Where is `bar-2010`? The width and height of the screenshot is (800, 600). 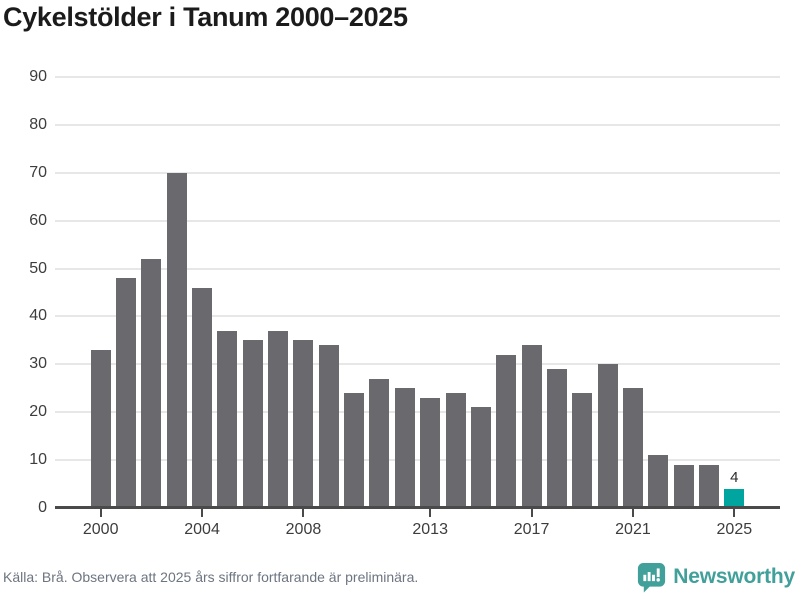 bar-2010 is located at coordinates (354, 450).